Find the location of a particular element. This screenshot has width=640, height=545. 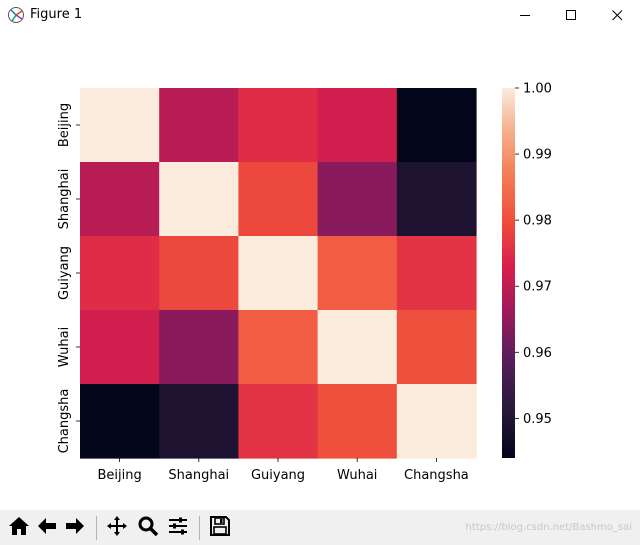

home-button is located at coordinates (19, 528).